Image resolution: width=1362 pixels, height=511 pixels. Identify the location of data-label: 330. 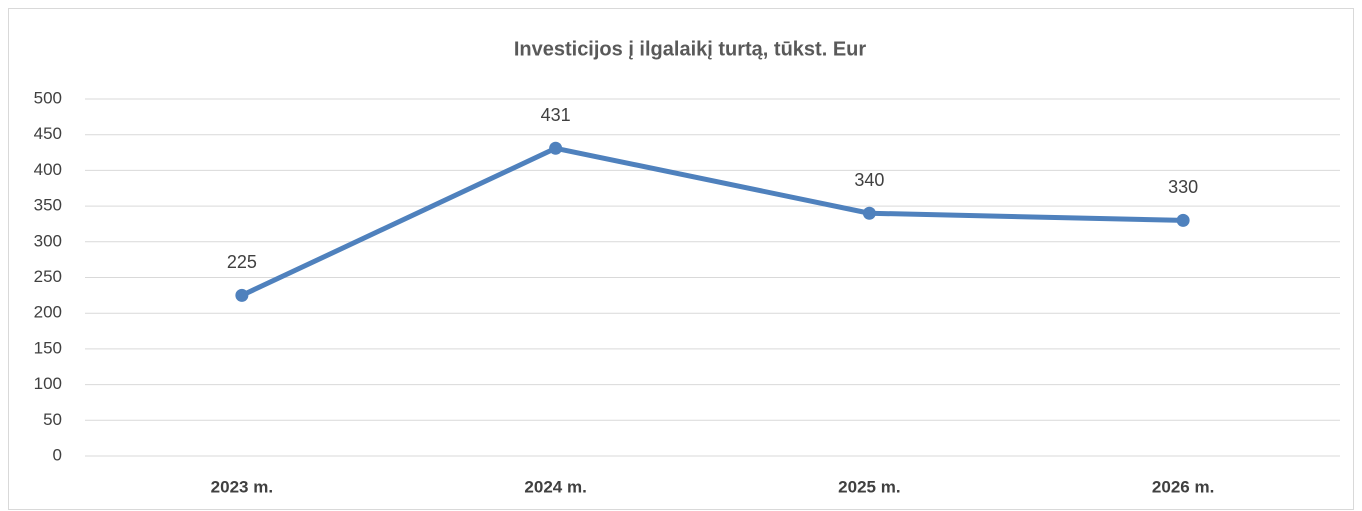
(1183, 187).